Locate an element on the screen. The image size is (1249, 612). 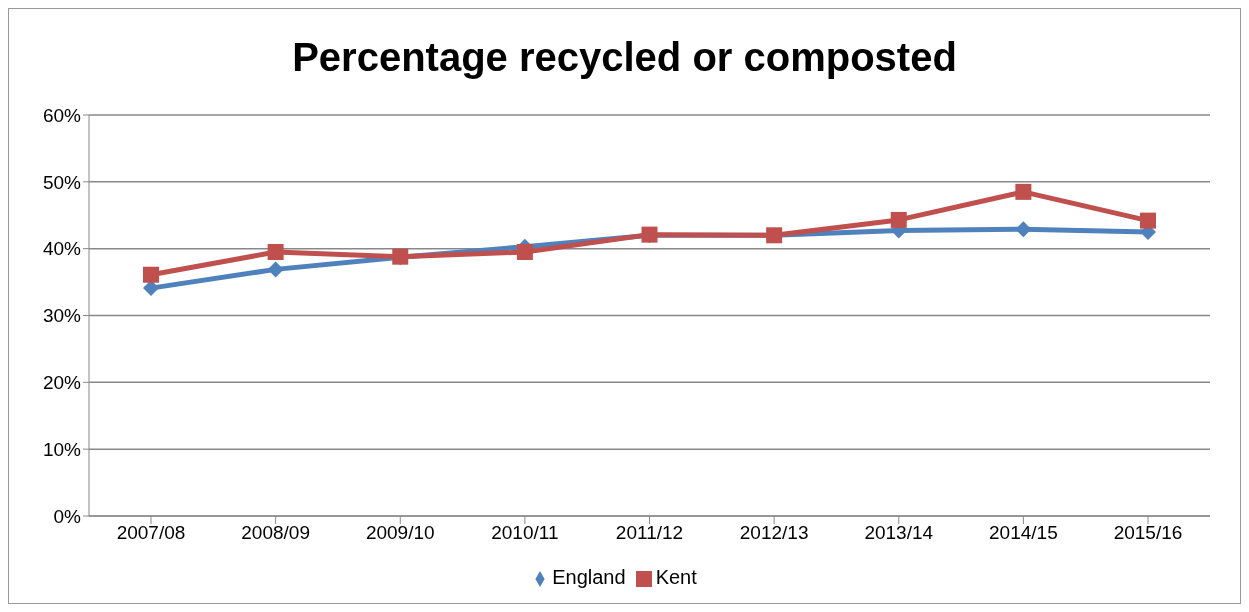
y-tick-label: 0% is located at coordinates (67, 516).